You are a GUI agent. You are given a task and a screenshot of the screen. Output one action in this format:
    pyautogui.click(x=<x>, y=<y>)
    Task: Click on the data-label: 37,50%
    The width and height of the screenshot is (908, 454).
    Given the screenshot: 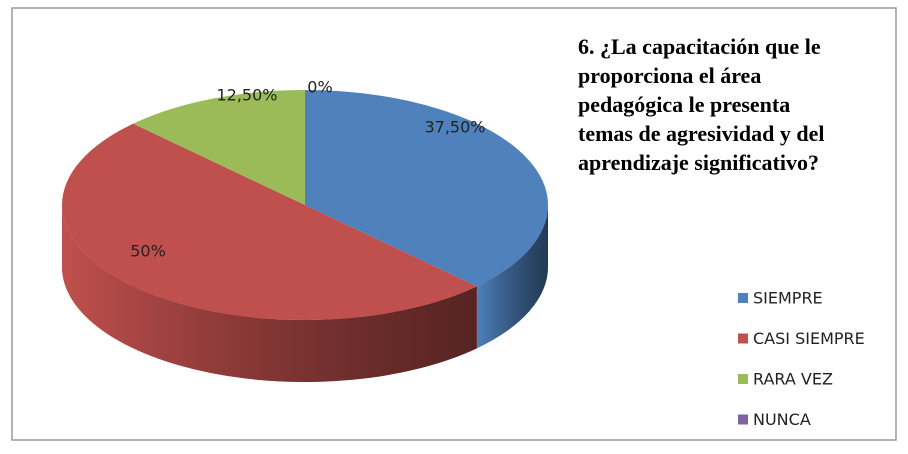 What is the action you would take?
    pyautogui.click(x=454, y=127)
    